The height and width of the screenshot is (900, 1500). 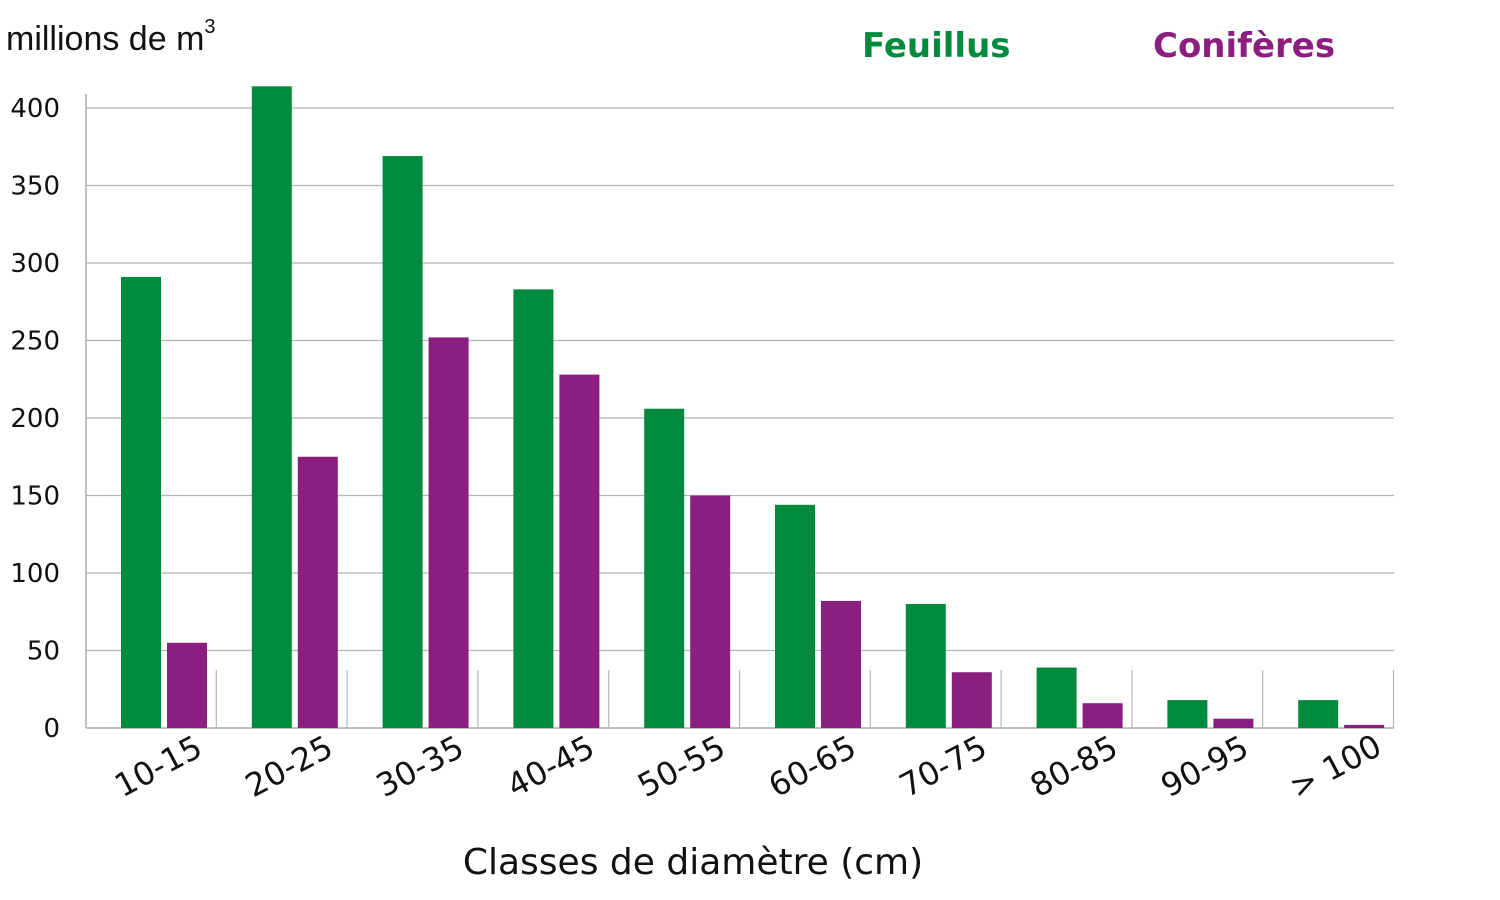 I want to click on y-tick-label: 50, so click(x=43, y=652).